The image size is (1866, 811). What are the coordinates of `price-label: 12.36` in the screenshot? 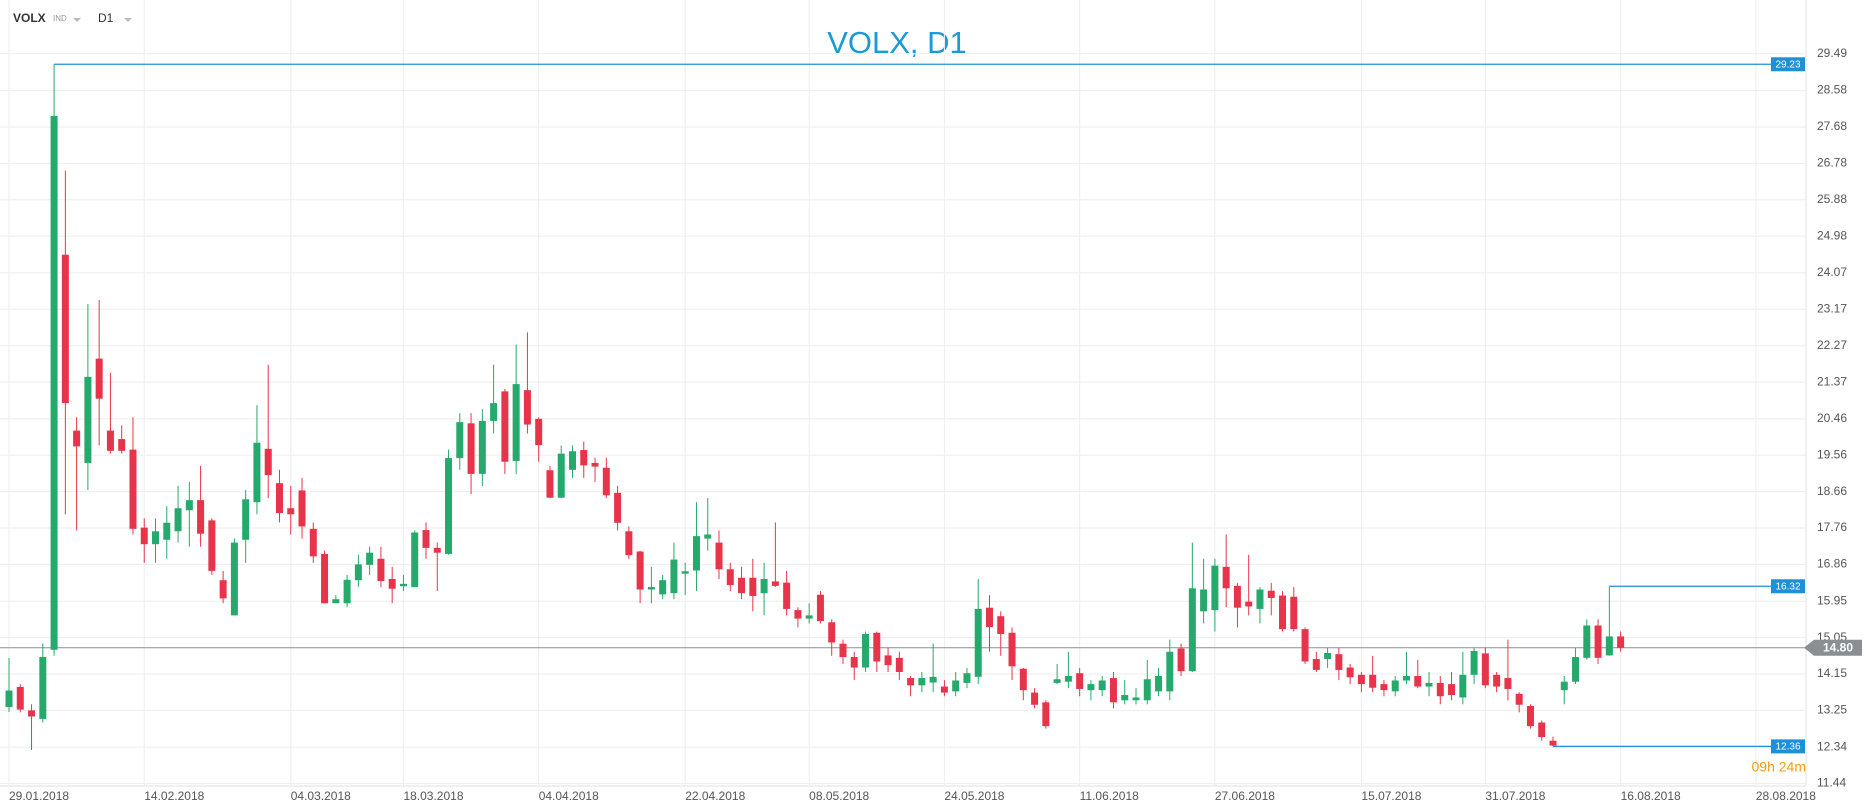 It's located at (1787, 747).